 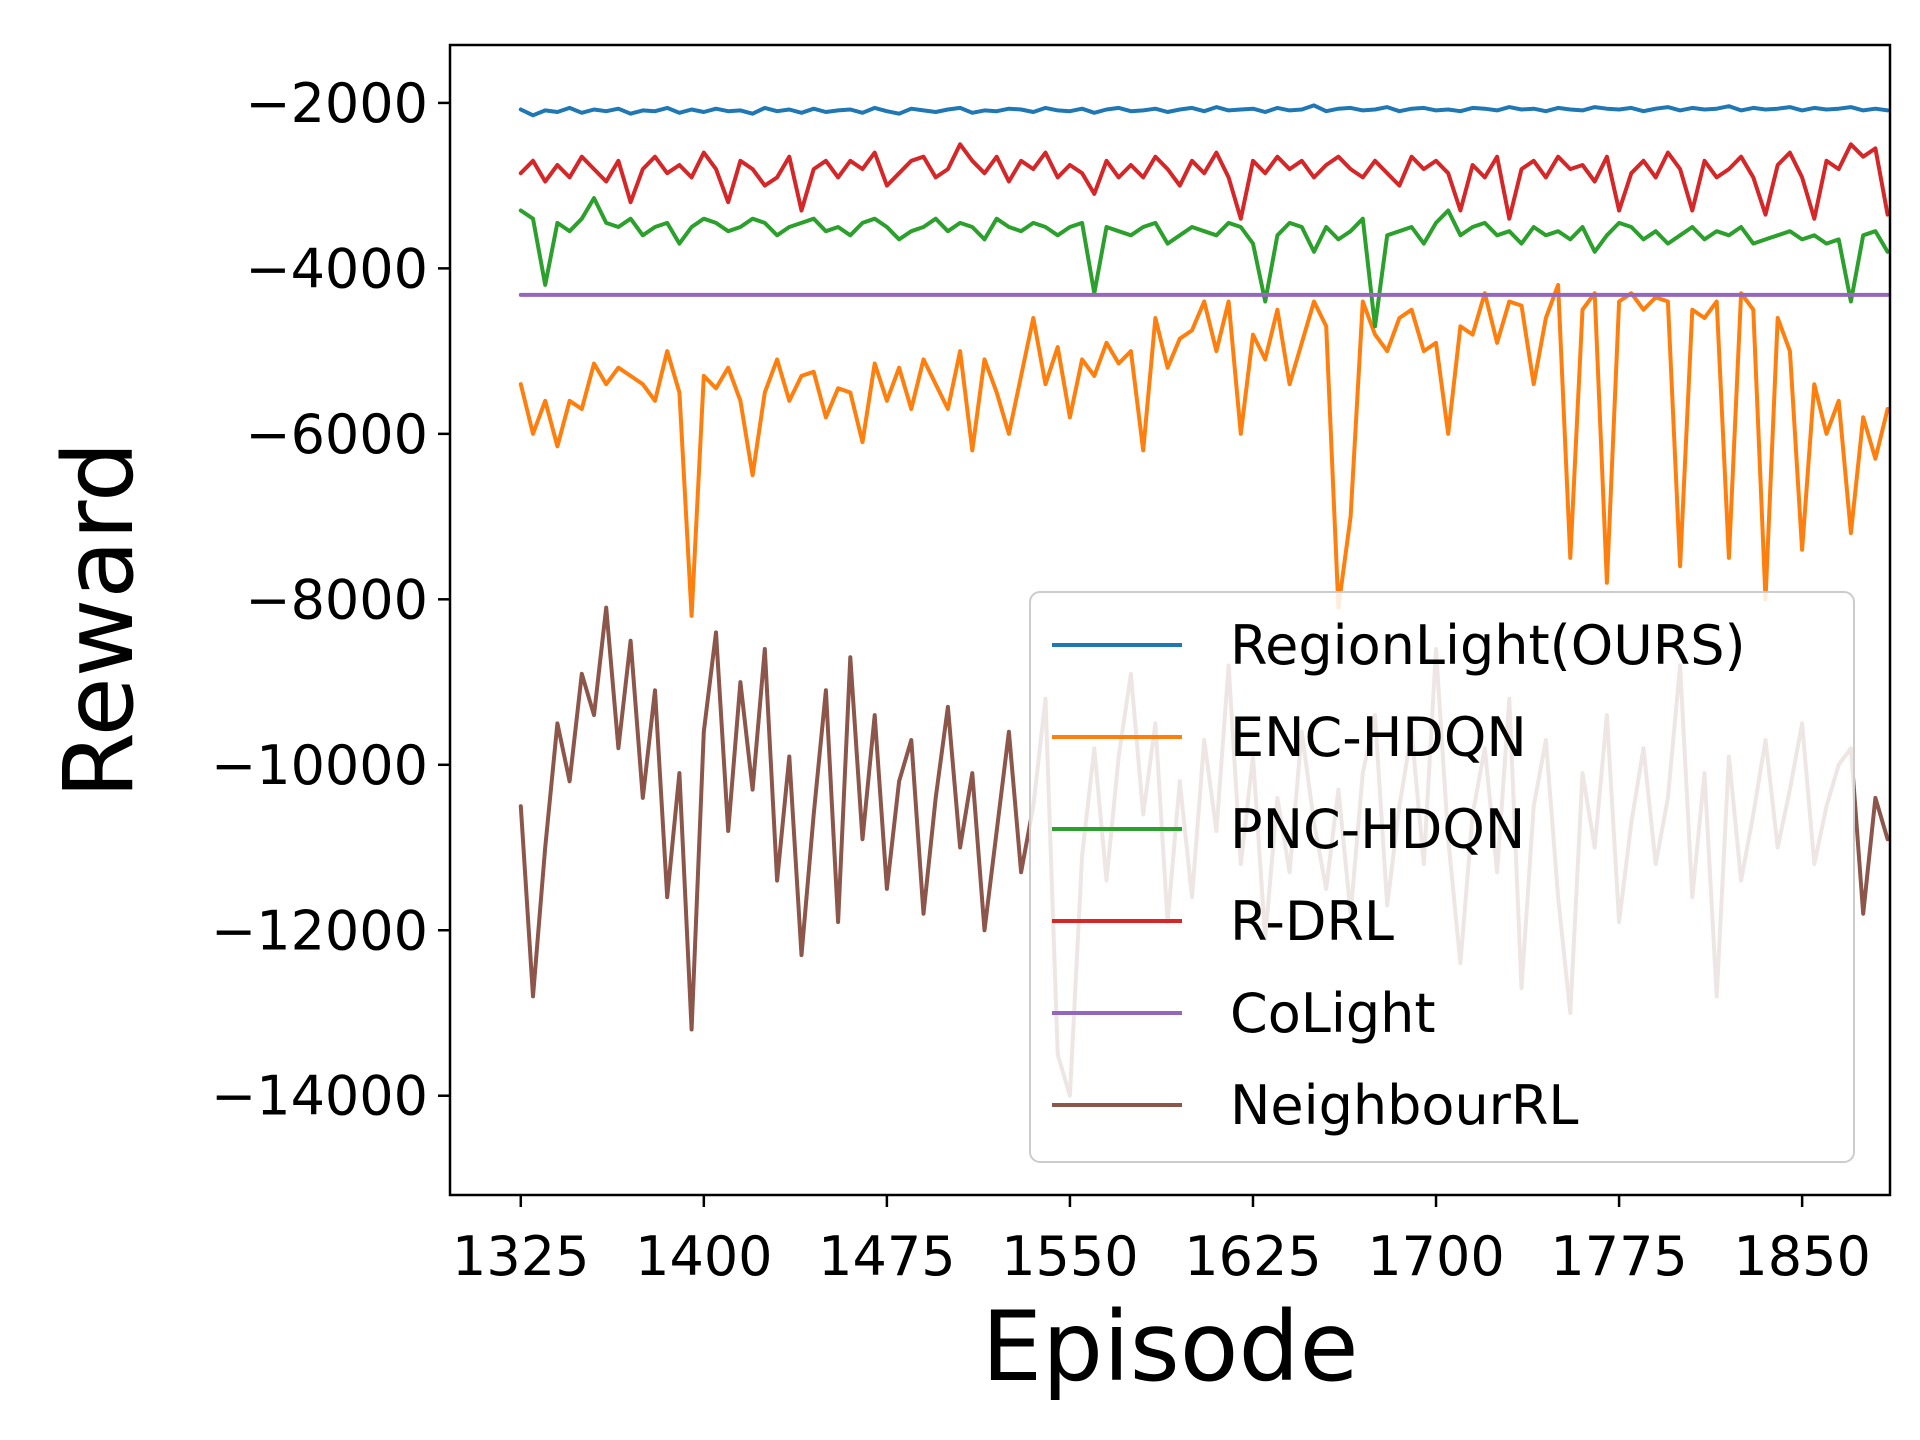 What do you see at coordinates (319, 930) in the screenshot?
I see `y-tick-label: −12000` at bounding box center [319, 930].